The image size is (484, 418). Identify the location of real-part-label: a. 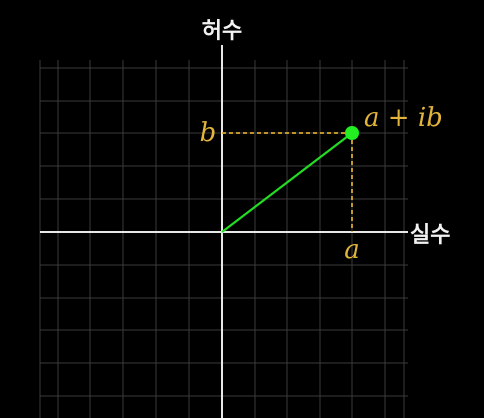
(352, 250).